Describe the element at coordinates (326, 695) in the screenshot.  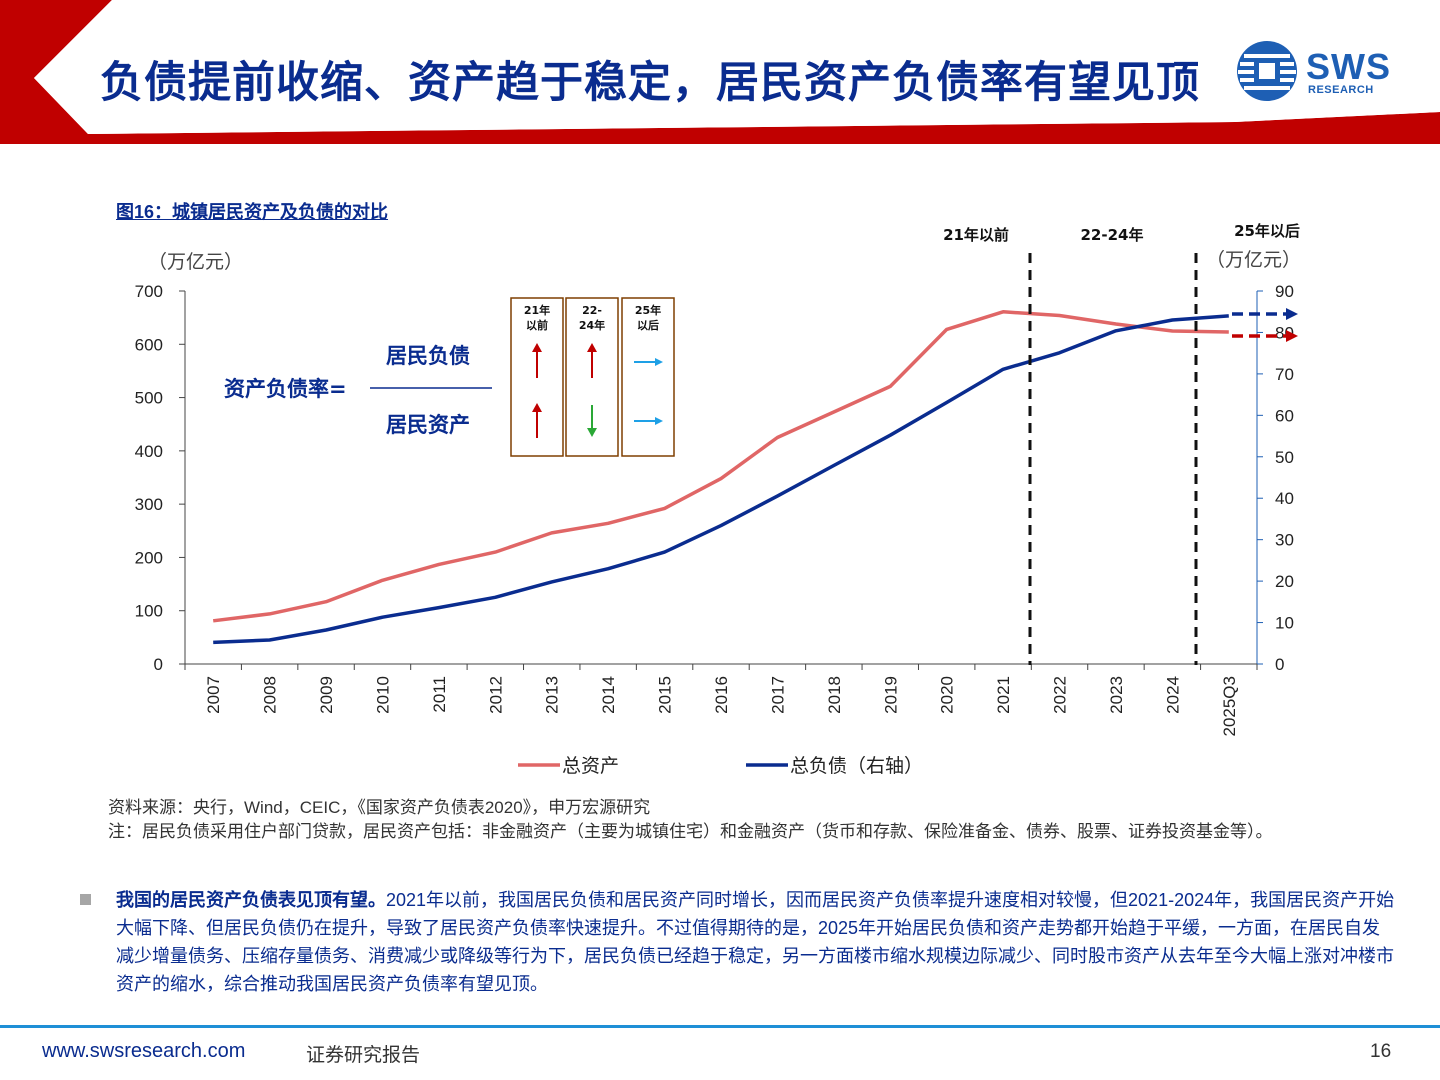
I see `x-tick-label: 2009` at that location.